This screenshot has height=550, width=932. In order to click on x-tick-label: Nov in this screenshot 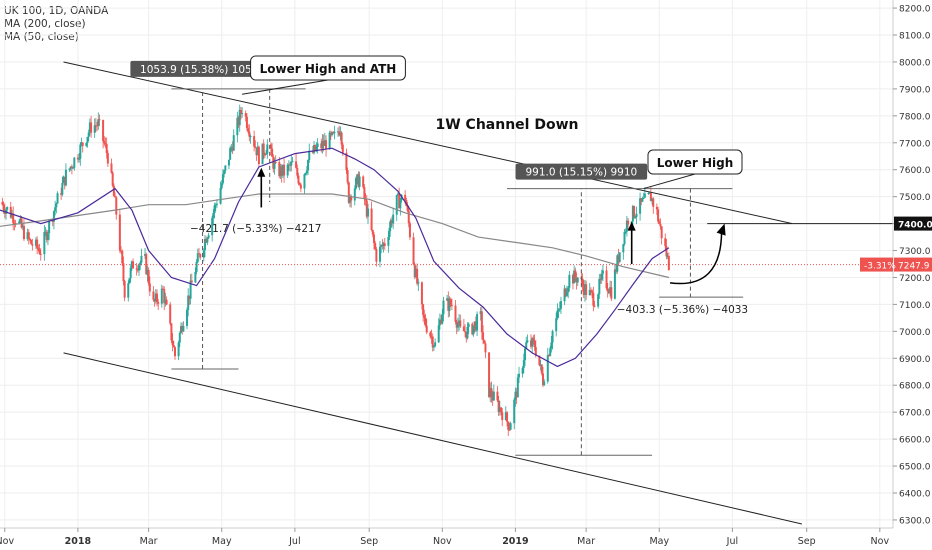, I will do `click(880, 541)`.